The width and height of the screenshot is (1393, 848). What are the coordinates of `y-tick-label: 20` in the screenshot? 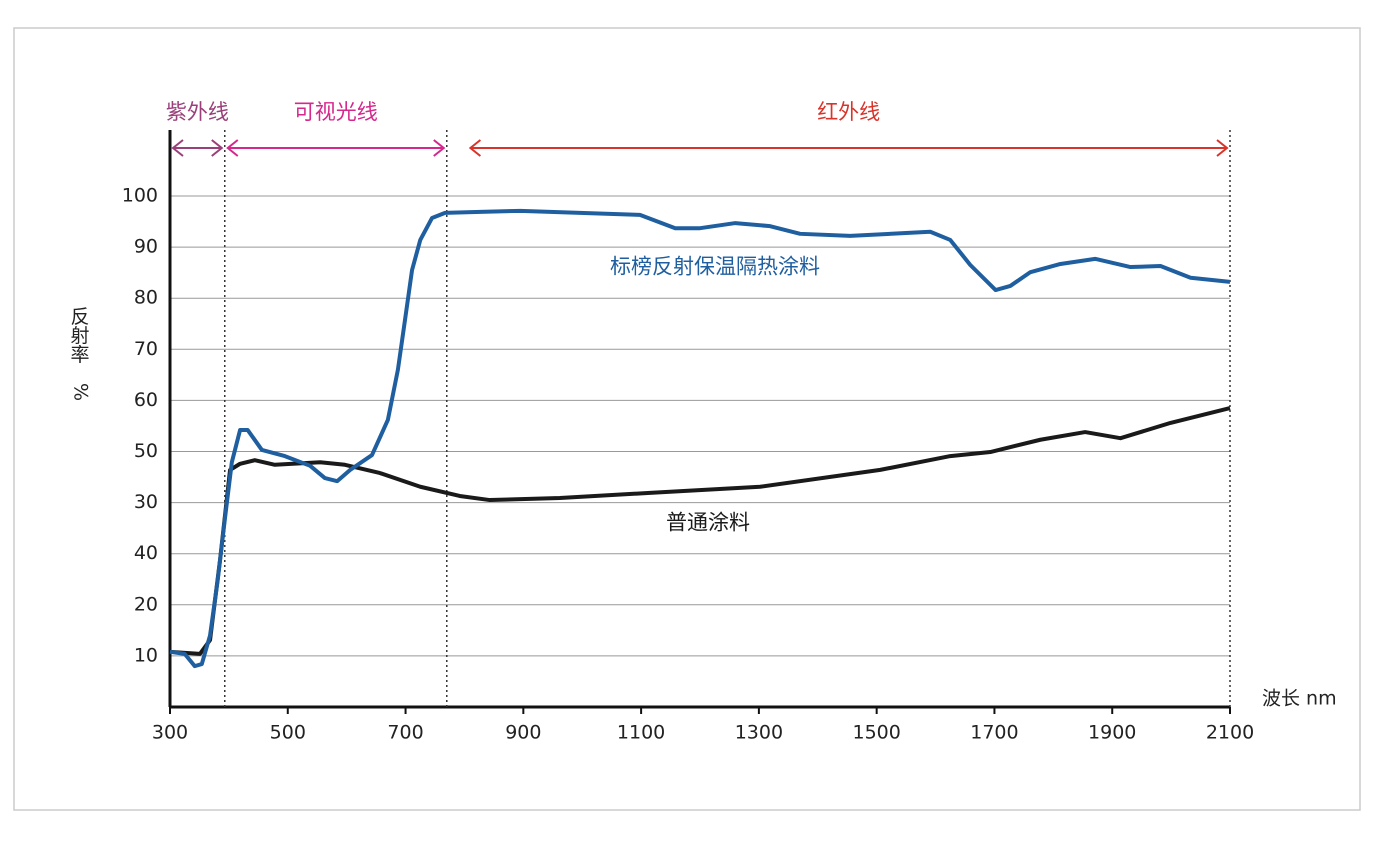 It's located at (146, 604).